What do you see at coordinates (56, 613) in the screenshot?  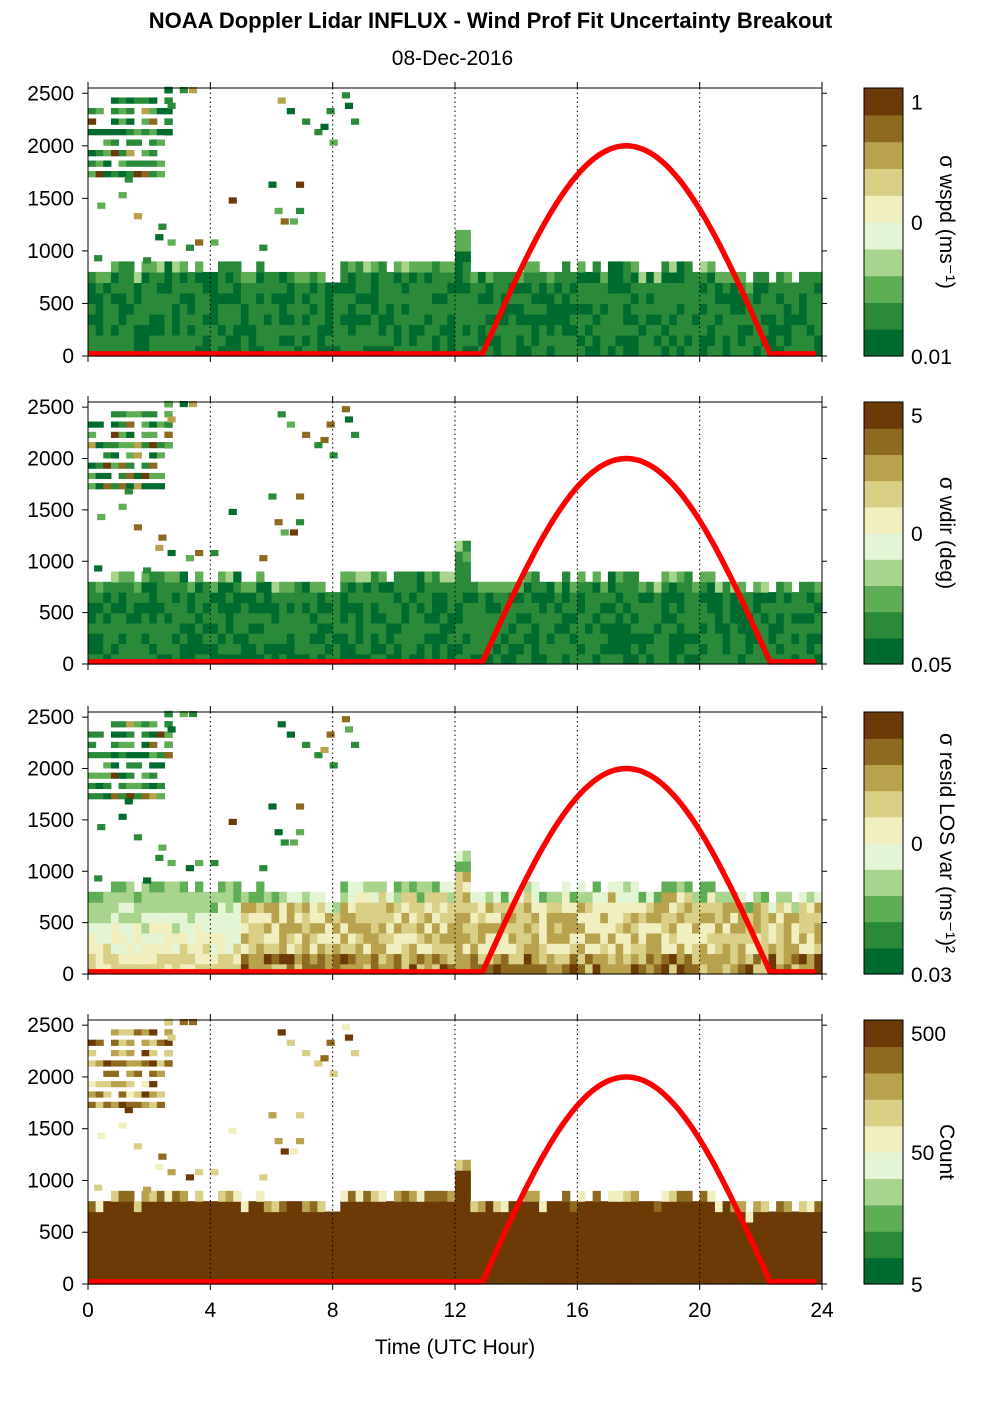 I see `y-tick-label: 500` at bounding box center [56, 613].